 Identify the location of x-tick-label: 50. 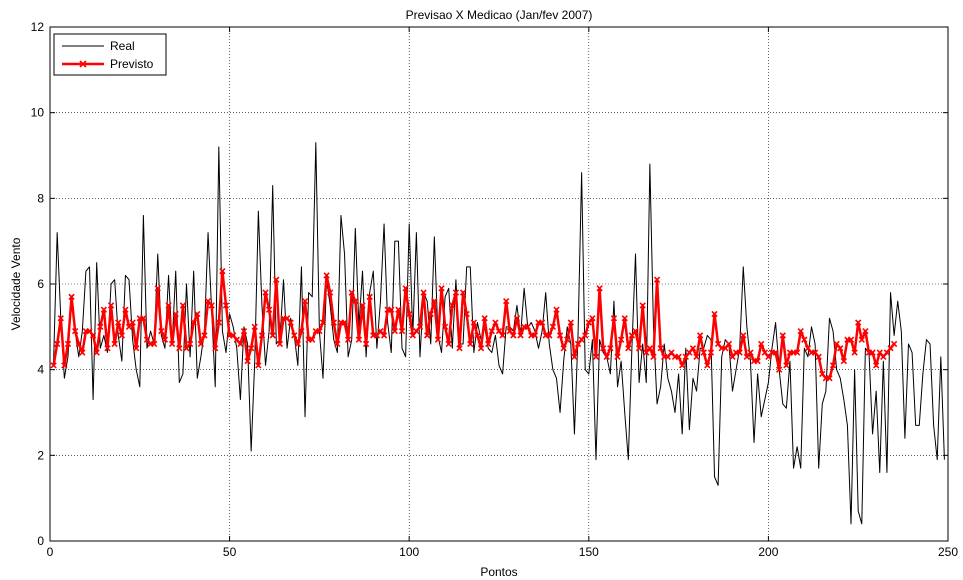
(230, 552).